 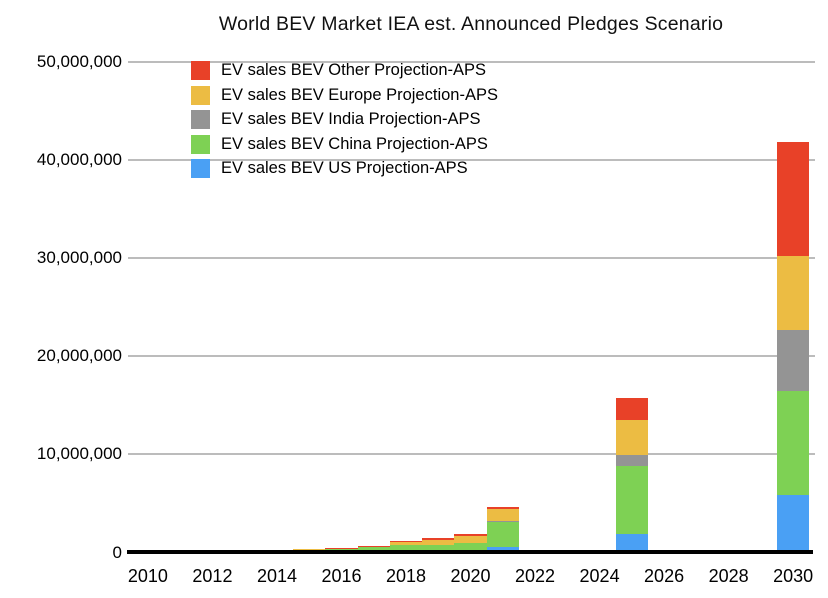 I want to click on legend-swatch-us-icon, so click(x=200, y=169).